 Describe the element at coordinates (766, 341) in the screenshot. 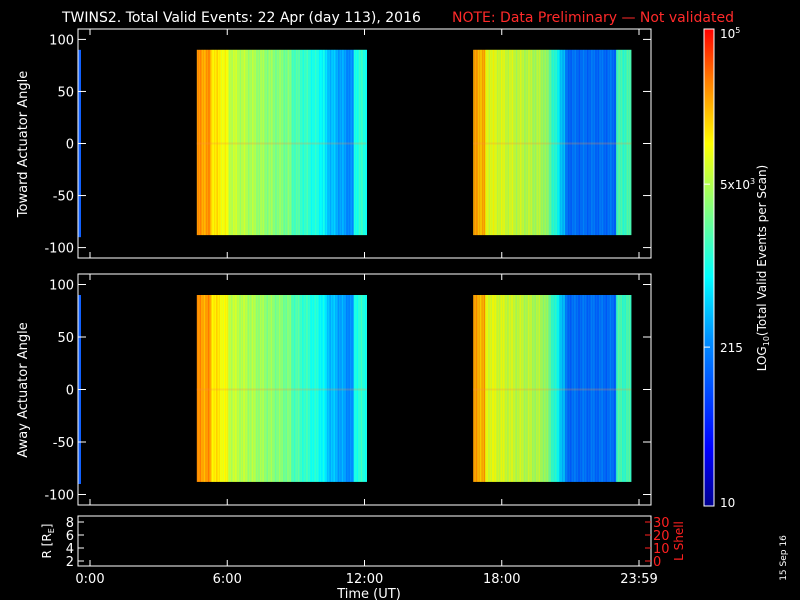

I see `colorbar-label-sub: 10` at that location.